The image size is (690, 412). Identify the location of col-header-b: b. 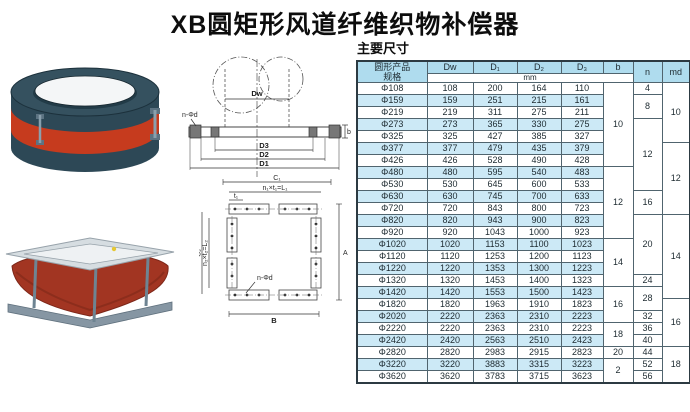
(618, 67).